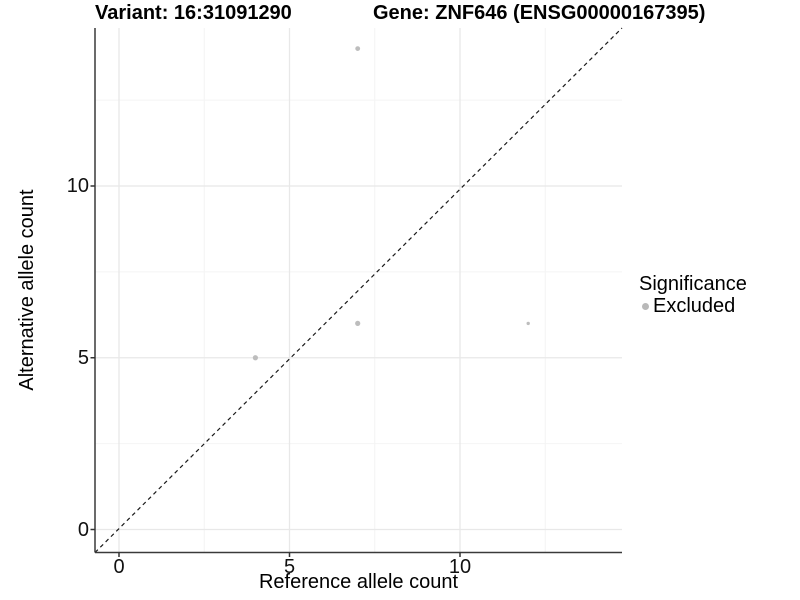  I want to click on y-tick-label: 10, so click(77, 186).